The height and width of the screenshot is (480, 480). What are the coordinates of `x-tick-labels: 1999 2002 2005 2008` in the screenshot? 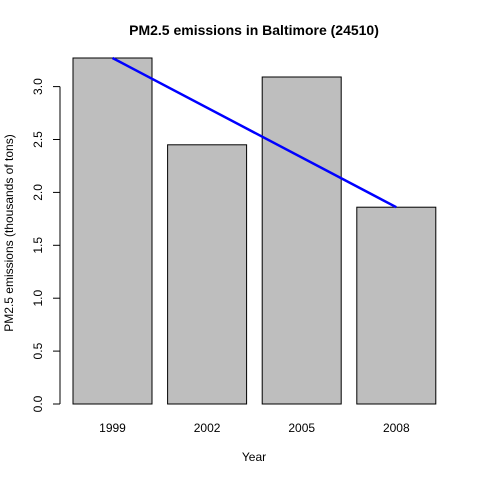 It's located at (254, 428).